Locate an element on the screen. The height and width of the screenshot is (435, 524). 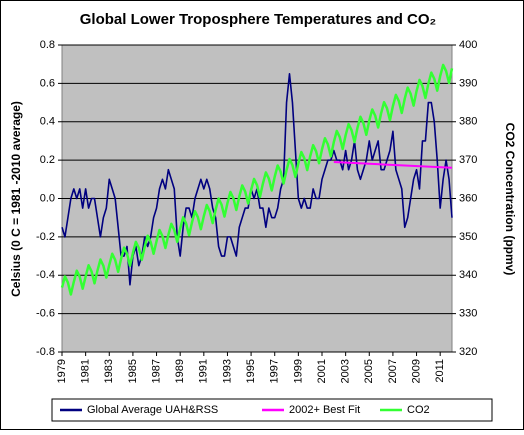
y2-tick-label: 360 is located at coordinates (468, 198).